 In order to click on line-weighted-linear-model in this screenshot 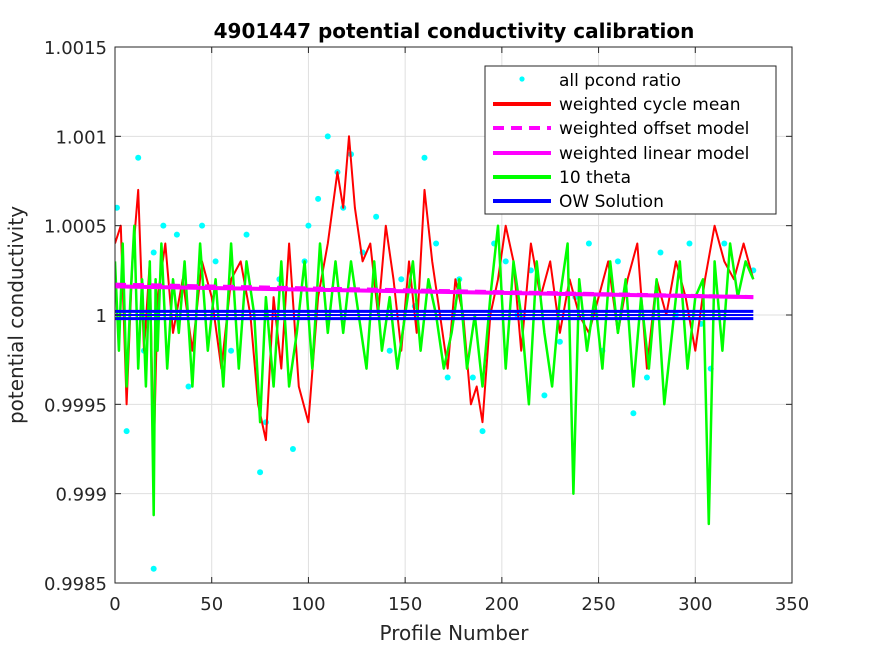, I will do `click(434, 292)`.